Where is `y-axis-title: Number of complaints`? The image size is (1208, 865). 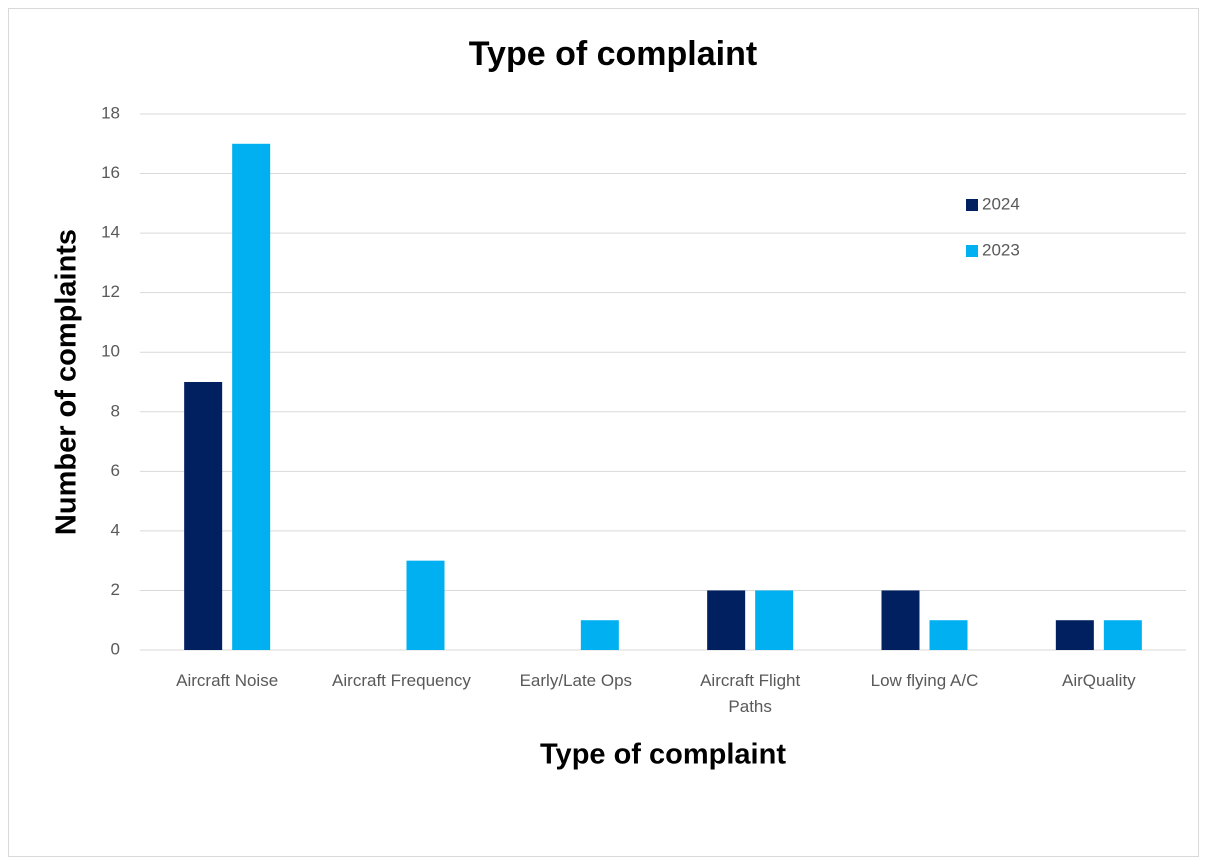 y-axis-title: Number of complaints is located at coordinates (67, 382).